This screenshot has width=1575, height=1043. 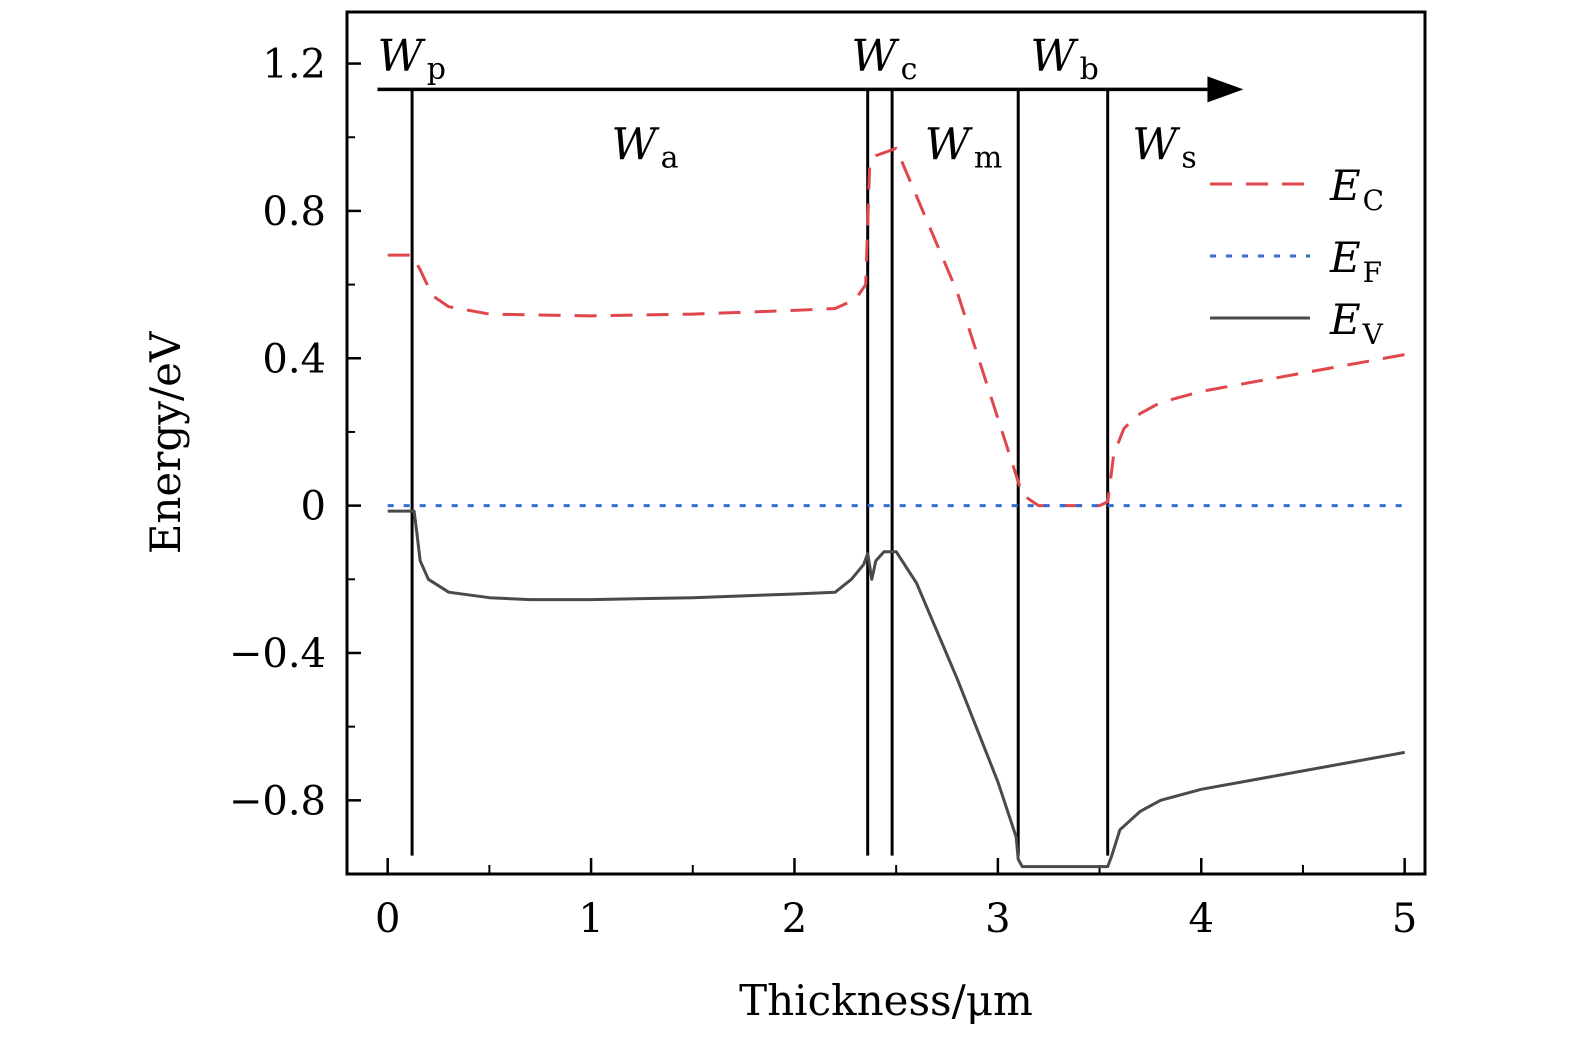 What do you see at coordinates (436, 69) in the screenshot?
I see `region-label-sub: p` at bounding box center [436, 69].